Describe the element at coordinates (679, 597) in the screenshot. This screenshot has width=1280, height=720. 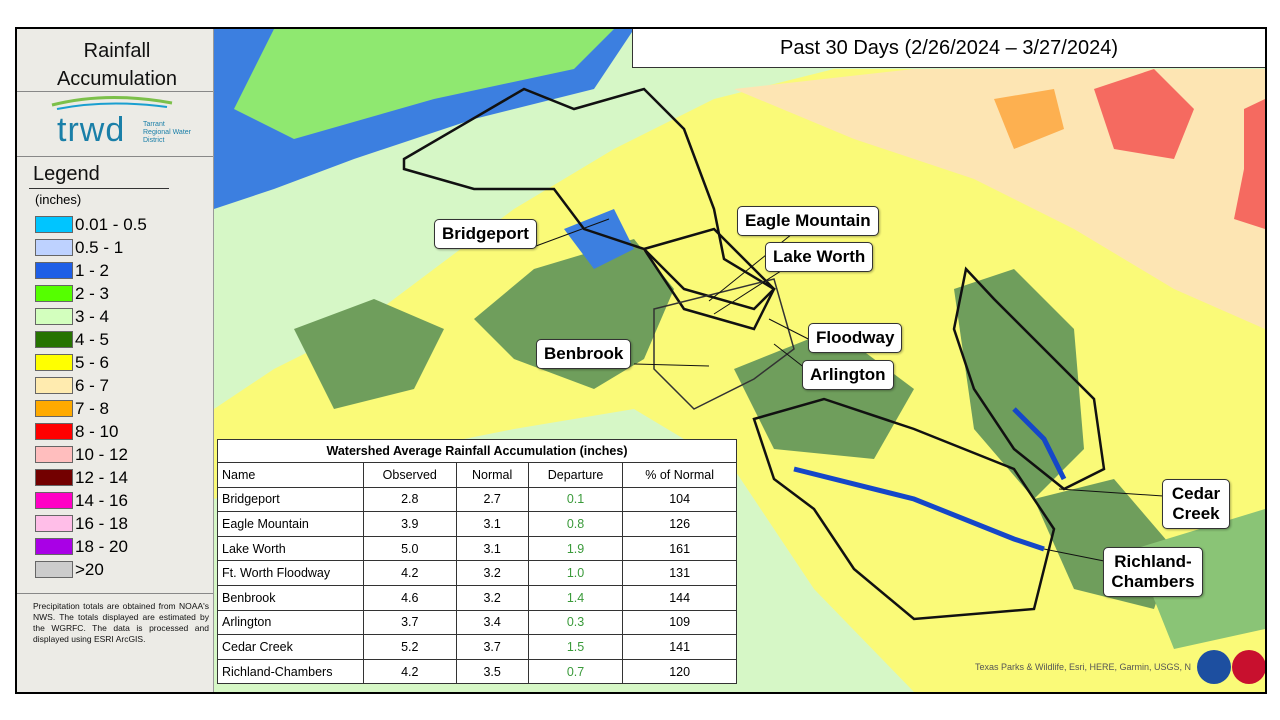
I see `table-cell: 144` at that location.